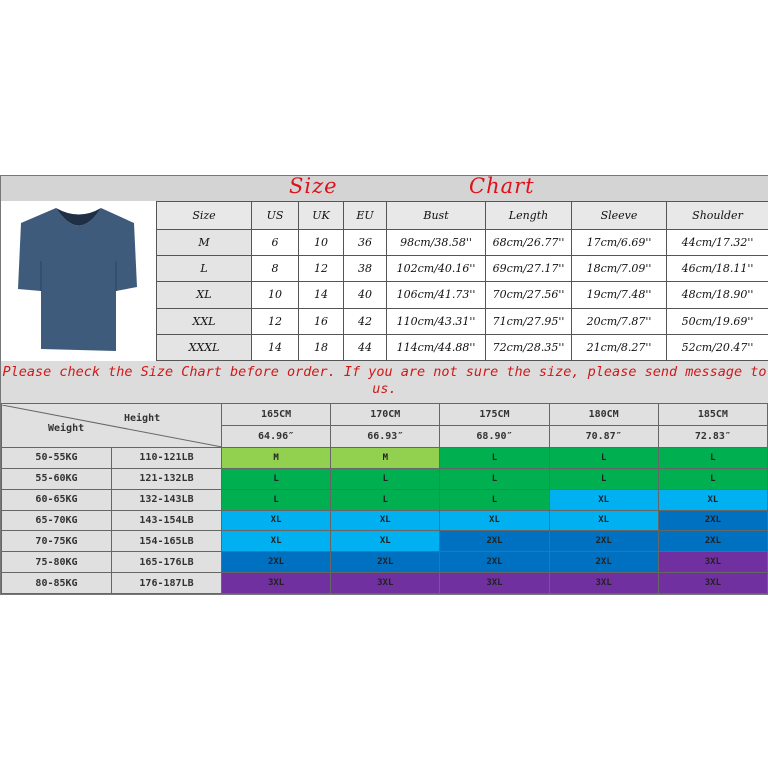 The image size is (768, 768). I want to click on column-header: Sleeve, so click(619, 215).